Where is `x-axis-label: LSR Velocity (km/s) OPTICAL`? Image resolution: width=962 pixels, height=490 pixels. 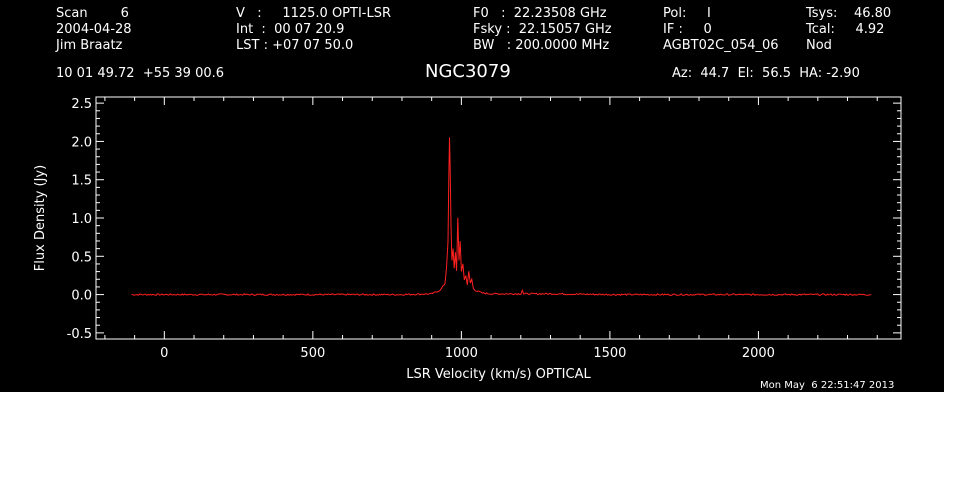
x-axis-label: LSR Velocity (km/s) OPTICAL is located at coordinates (498, 374).